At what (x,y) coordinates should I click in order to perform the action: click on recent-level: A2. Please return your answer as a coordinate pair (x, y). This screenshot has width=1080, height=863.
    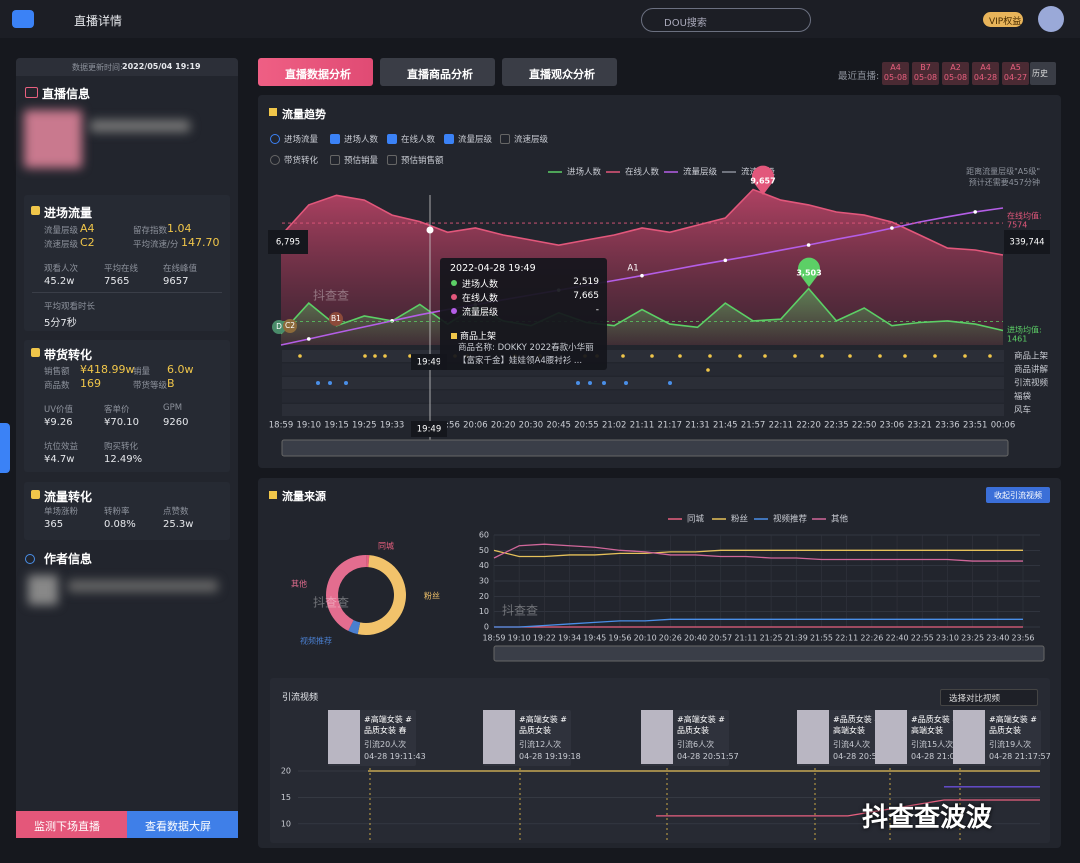
    Looking at the image, I should click on (955, 67).